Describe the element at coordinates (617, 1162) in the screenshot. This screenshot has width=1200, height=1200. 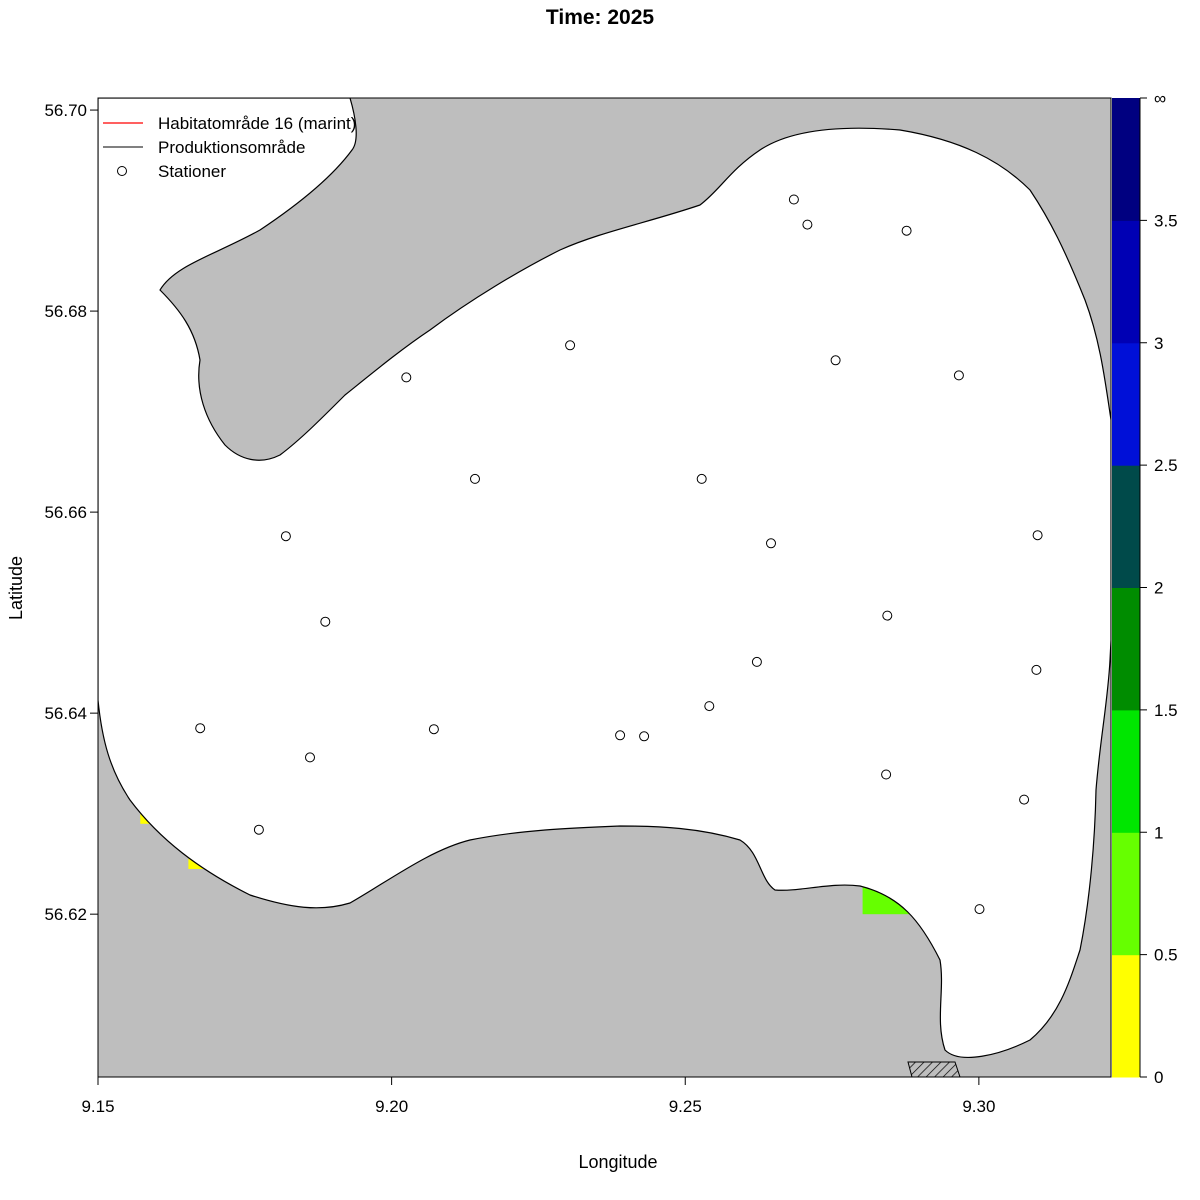
I see `x-axis-label: Longitude` at that location.